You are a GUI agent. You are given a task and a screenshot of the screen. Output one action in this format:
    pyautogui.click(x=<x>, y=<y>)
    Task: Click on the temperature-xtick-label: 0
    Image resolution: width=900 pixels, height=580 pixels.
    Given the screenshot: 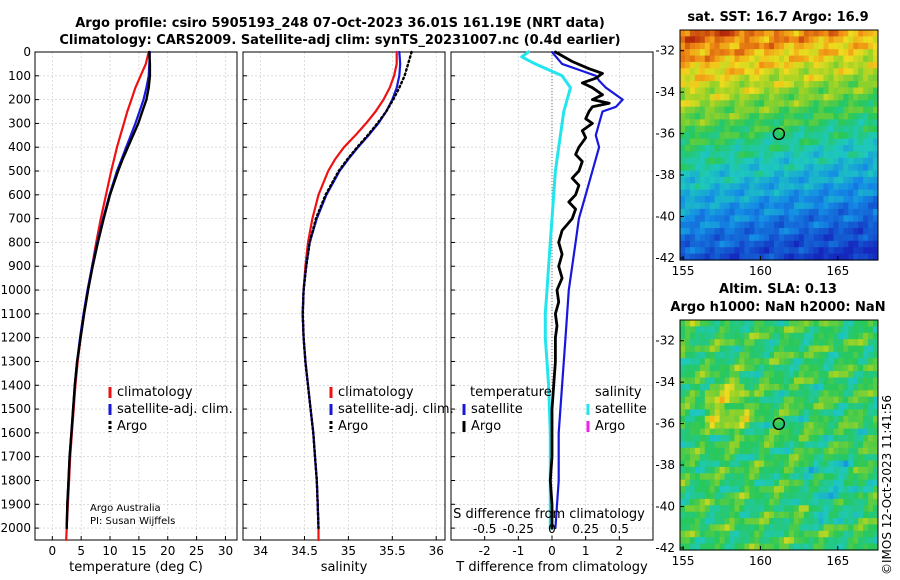 What is the action you would take?
    pyautogui.click(x=52, y=551)
    